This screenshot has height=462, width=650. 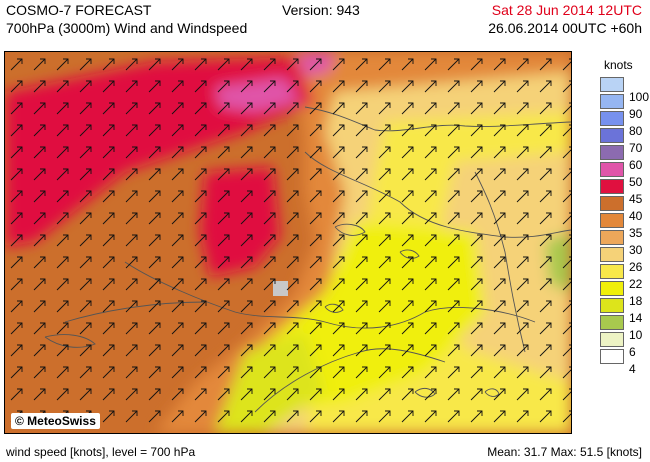 I want to click on field-description: wind speed [knots], level = 700 hPa, so click(x=101, y=452).